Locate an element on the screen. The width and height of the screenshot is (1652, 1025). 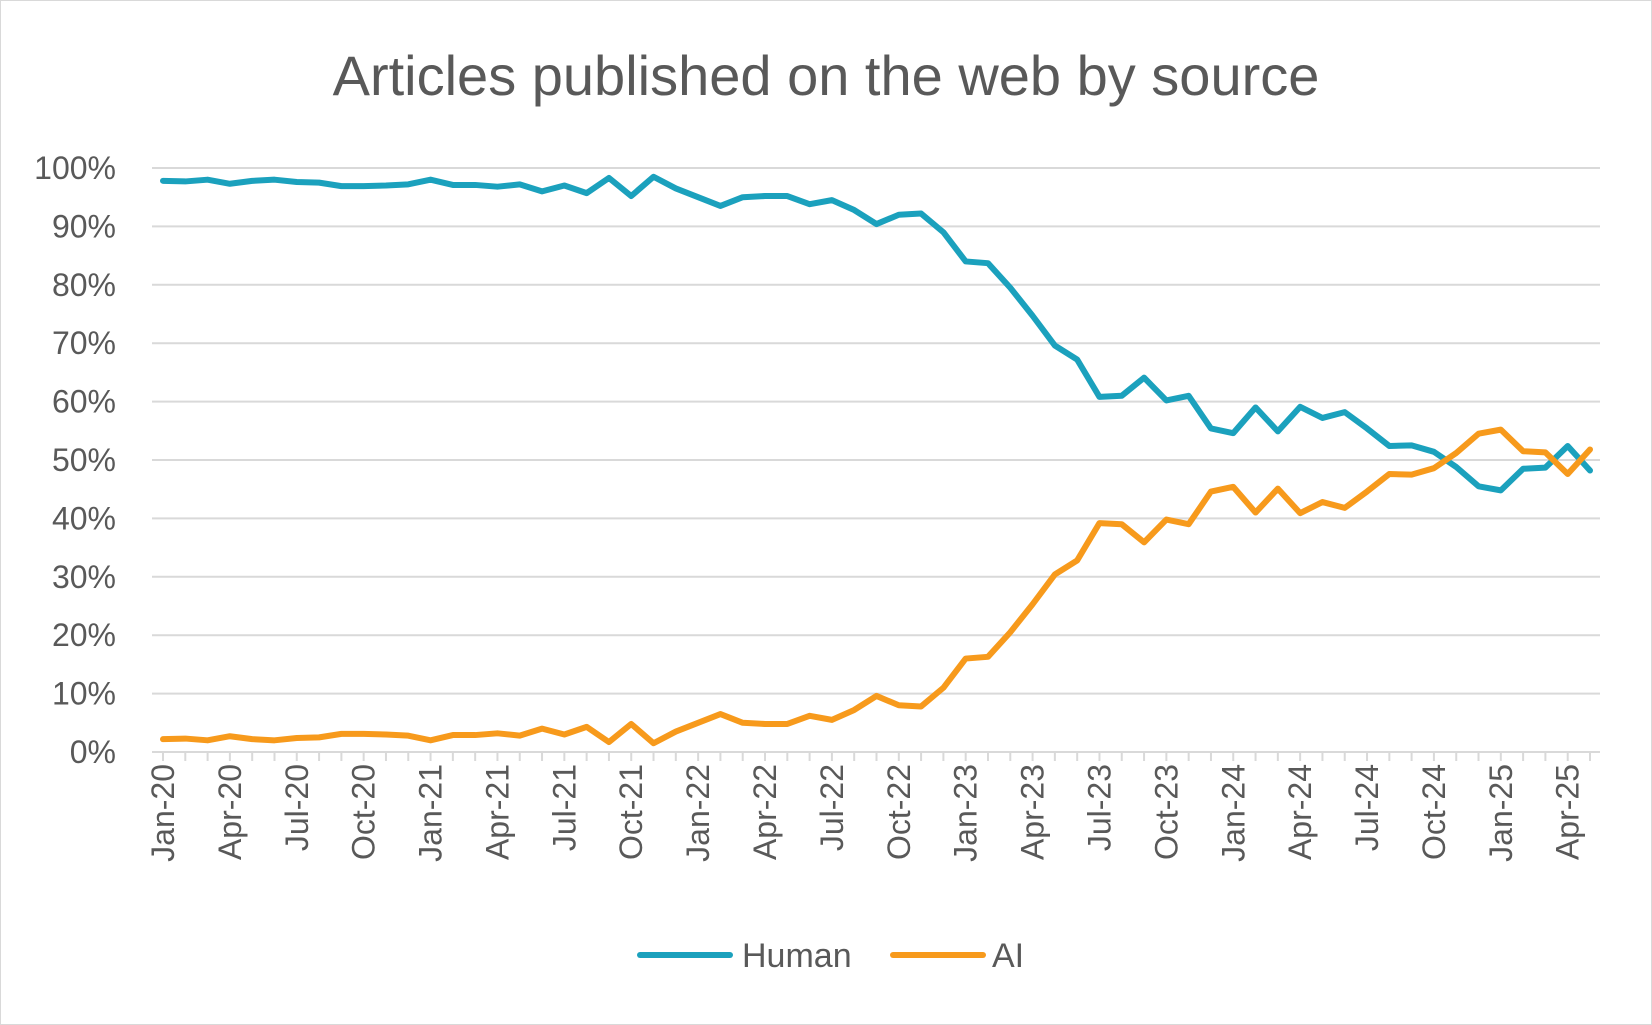
y-tick-label: 90% is located at coordinates (84, 226).